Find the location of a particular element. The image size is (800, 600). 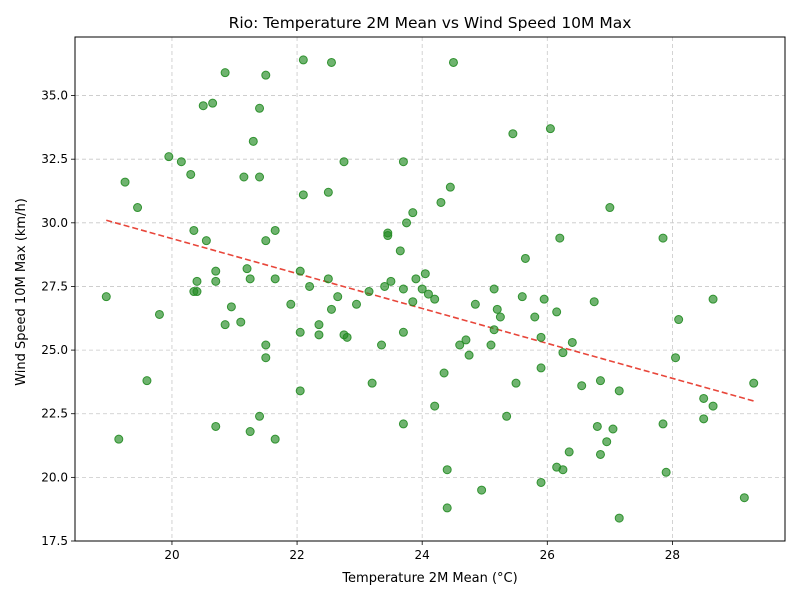

y-tick-label: 20.0 is located at coordinates (54, 477).